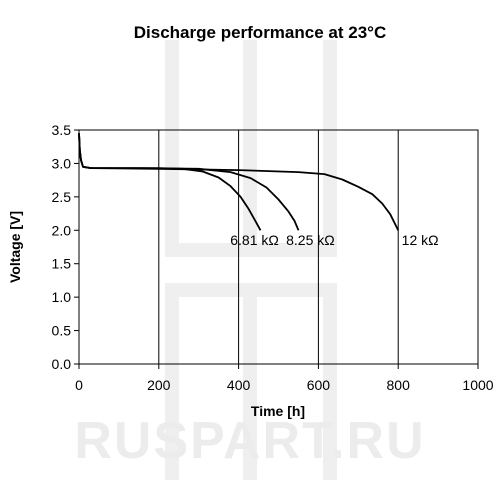  Describe the element at coordinates (62, 230) in the screenshot. I see `y-tick-label: 2.0` at that location.